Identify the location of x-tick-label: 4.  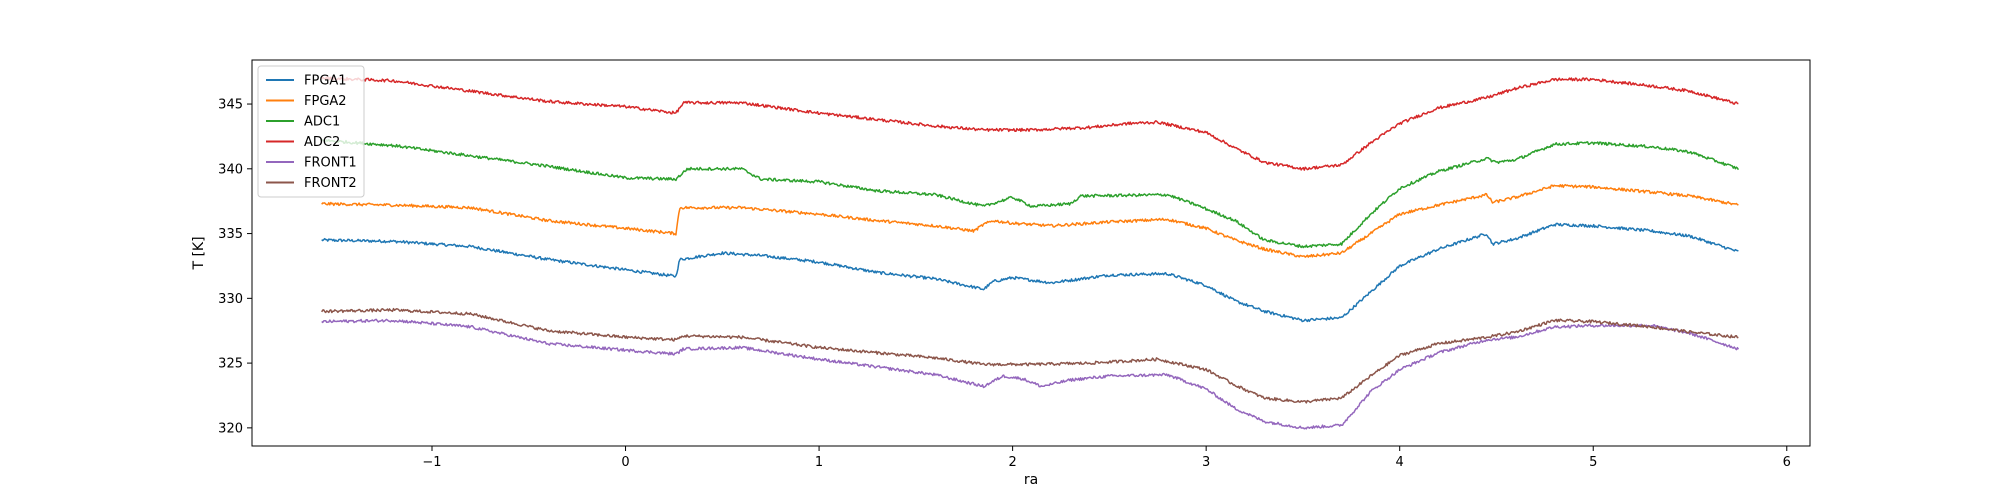
(1400, 462).